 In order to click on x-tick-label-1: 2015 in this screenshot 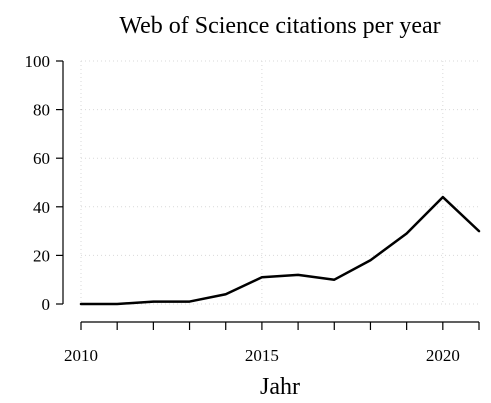, I will do `click(262, 355)`.